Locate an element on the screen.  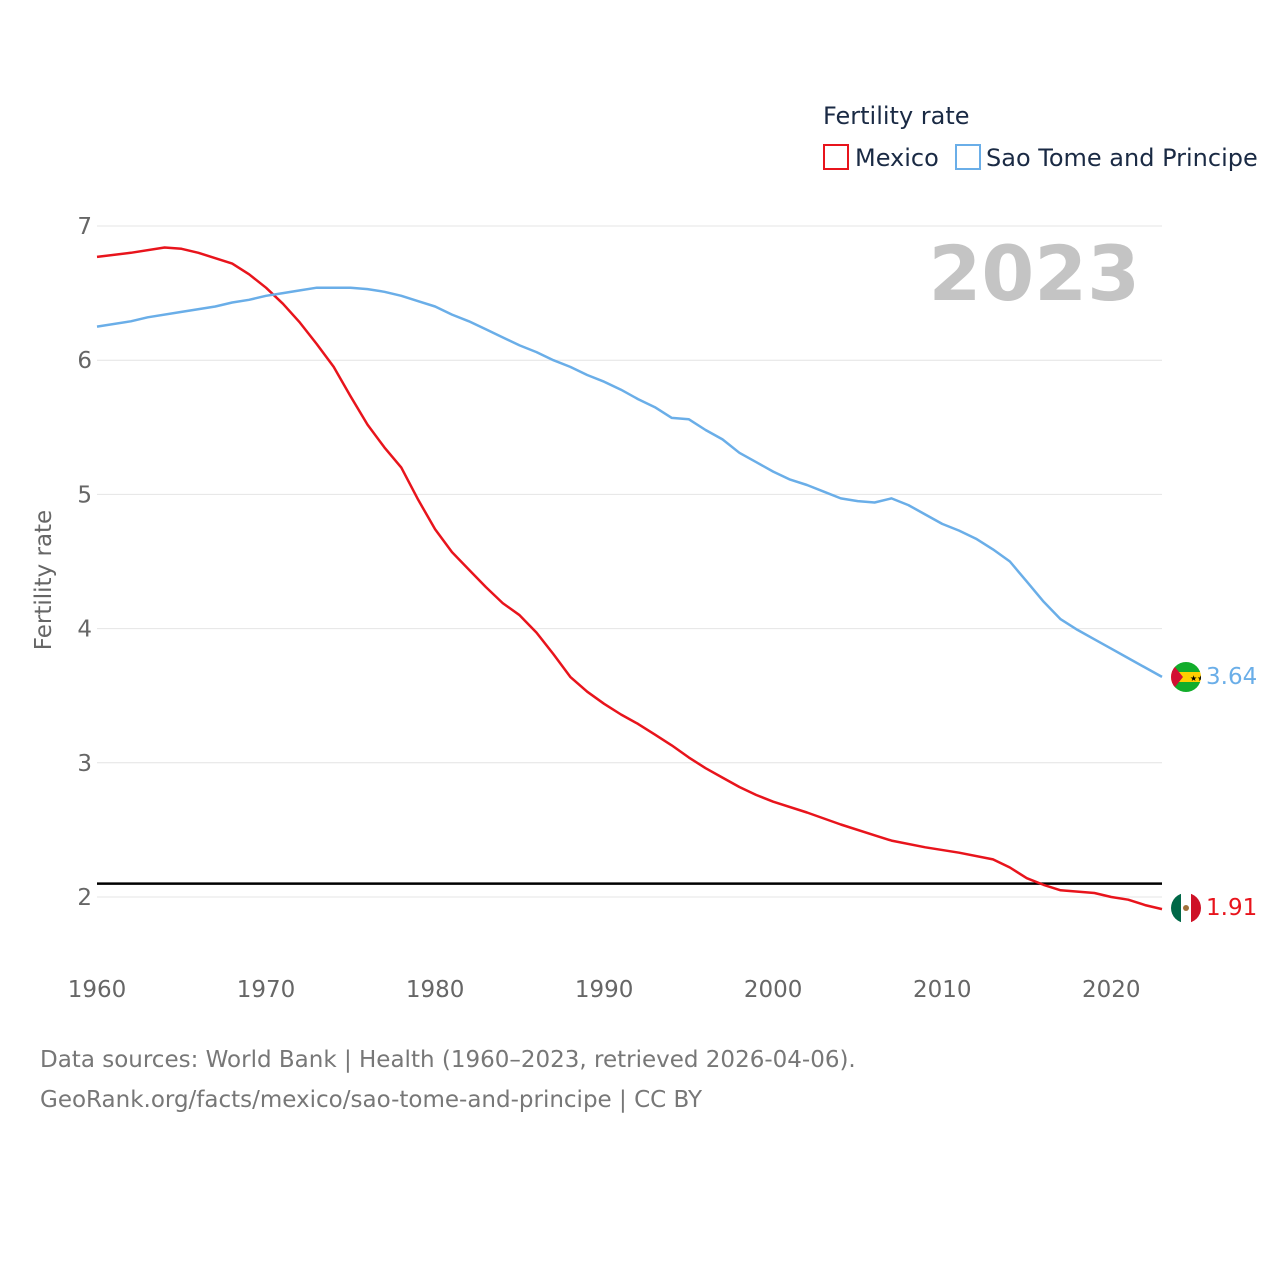
legend-label-mexico: Mexico is located at coordinates (897, 158).